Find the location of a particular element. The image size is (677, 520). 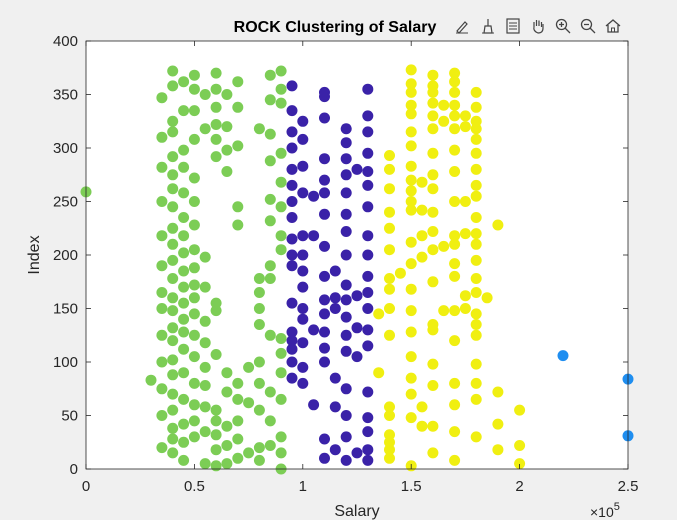

zoom-out-icon is located at coordinates (588, 26).